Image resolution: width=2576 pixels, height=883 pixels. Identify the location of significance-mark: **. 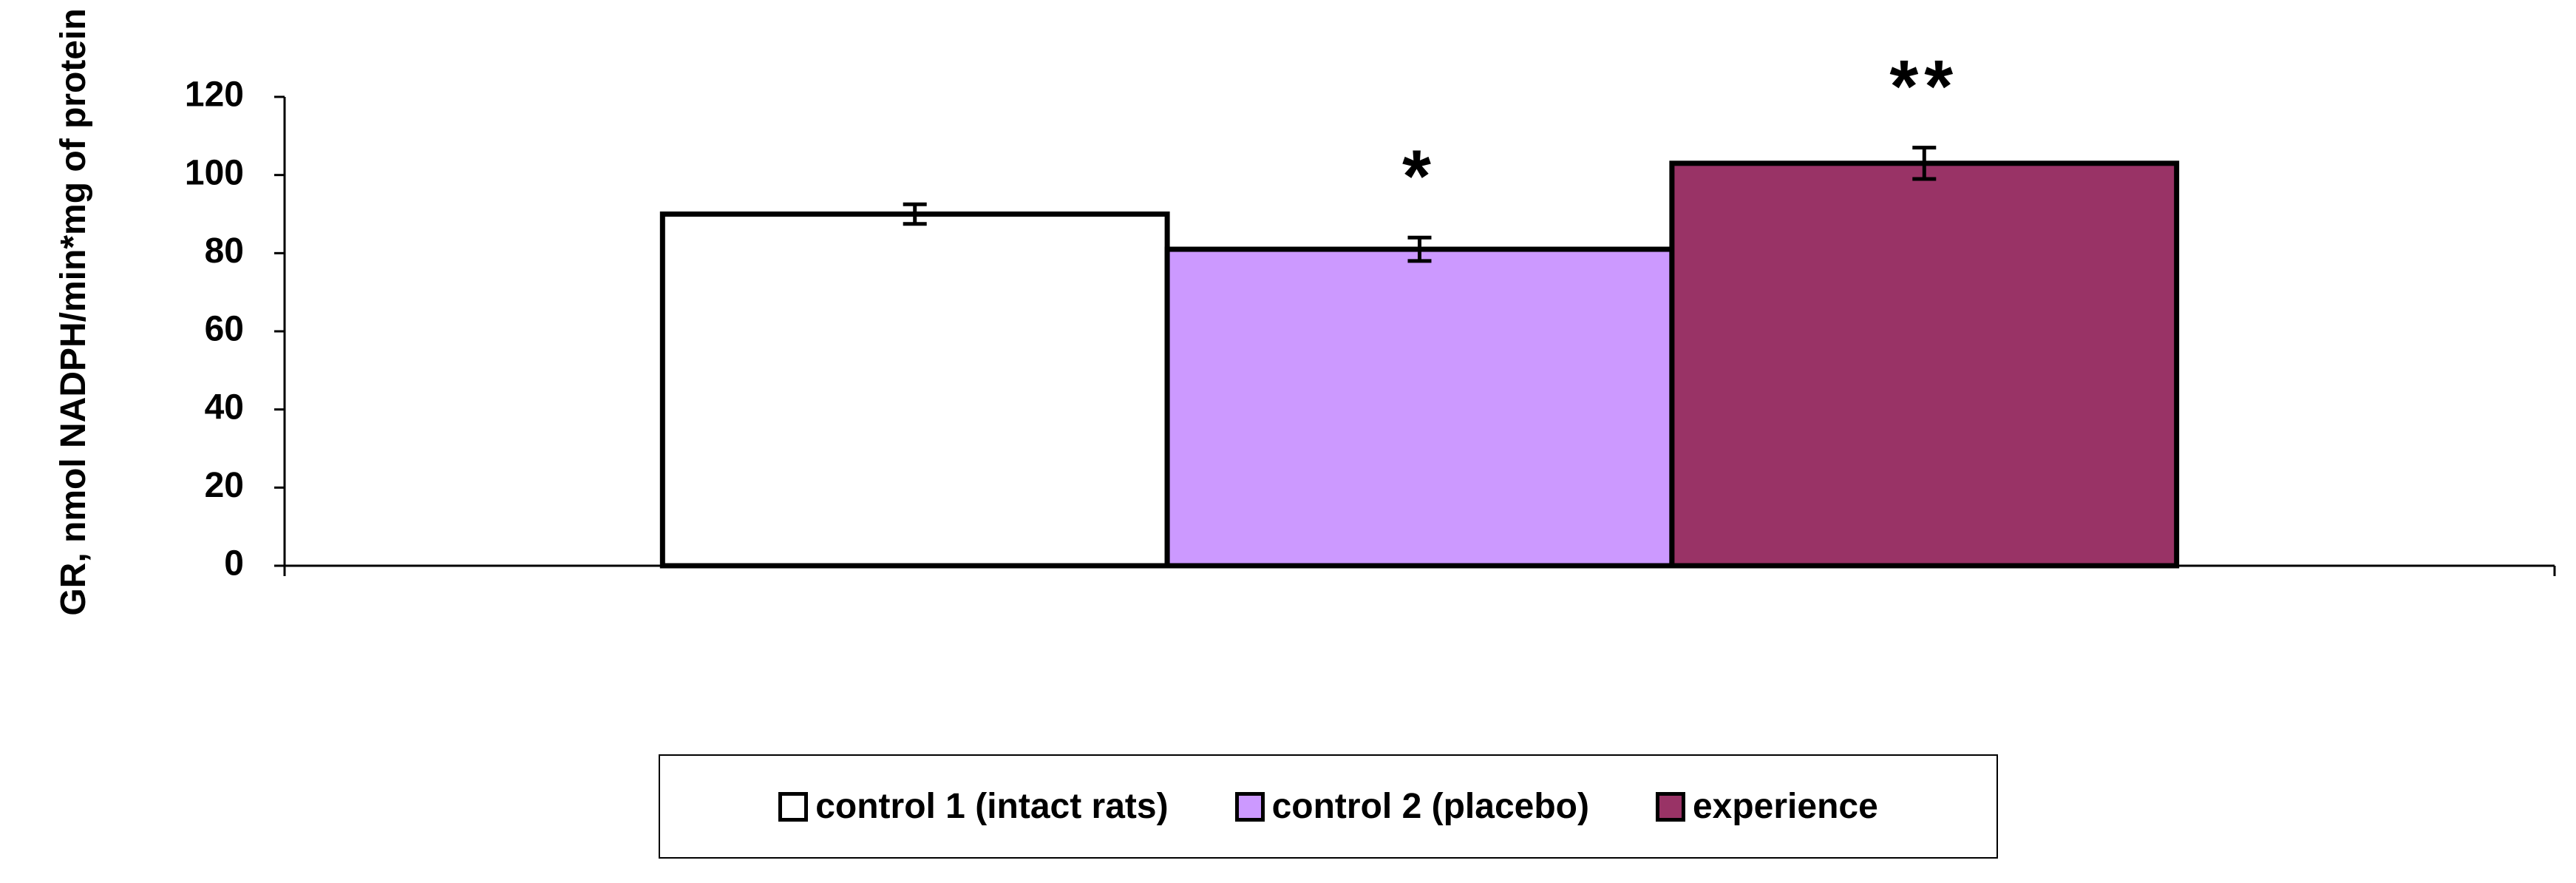
(1924, 86).